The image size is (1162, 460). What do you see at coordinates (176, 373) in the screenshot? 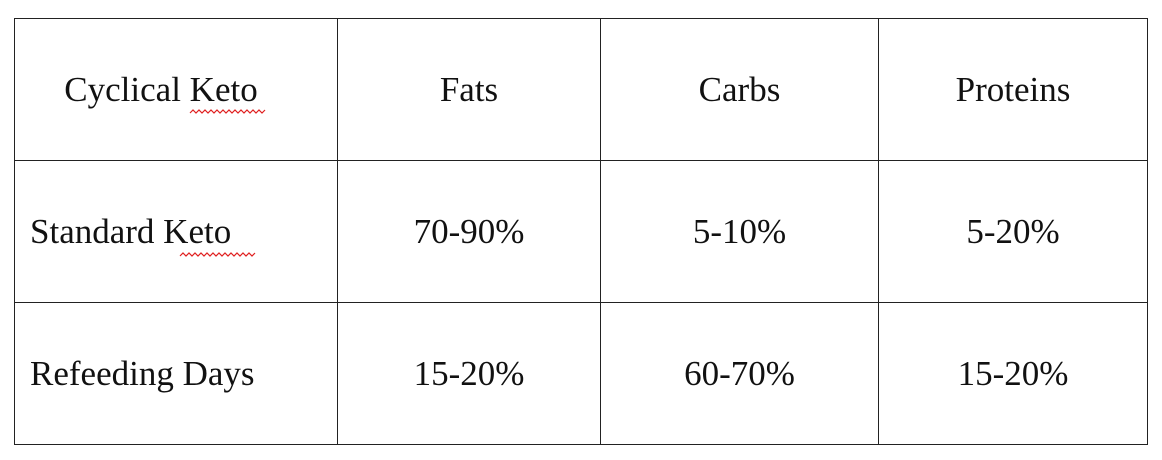
I see `row-label: Refeeding Days` at bounding box center [176, 373].